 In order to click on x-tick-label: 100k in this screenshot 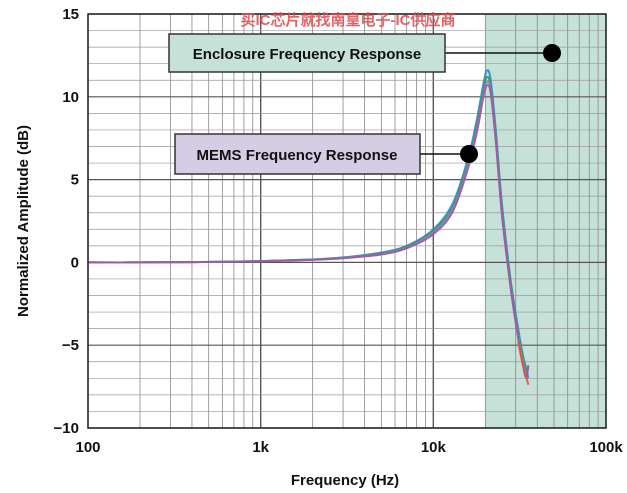, I will do `click(606, 447)`.